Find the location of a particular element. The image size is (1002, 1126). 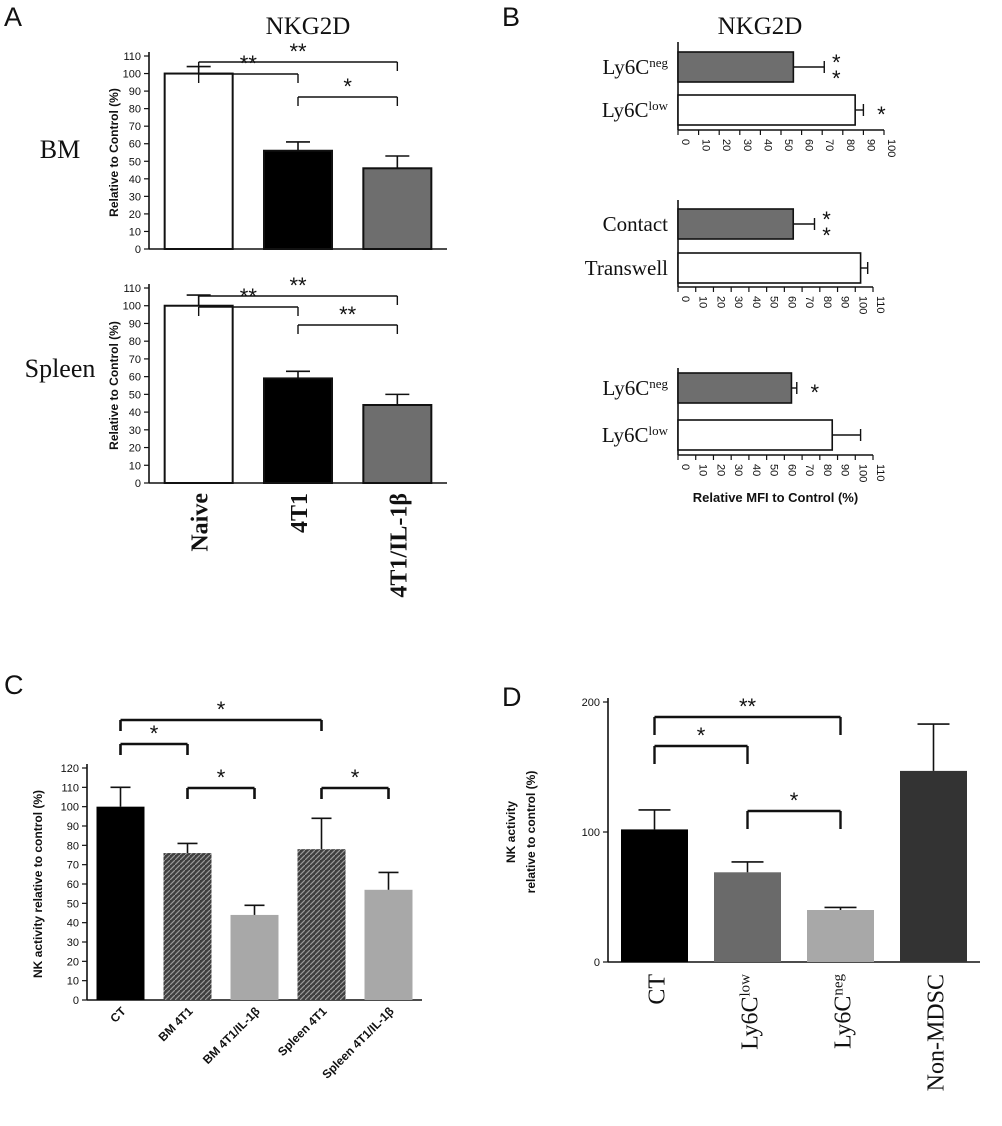

category-label: Transwell is located at coordinates (626, 268).